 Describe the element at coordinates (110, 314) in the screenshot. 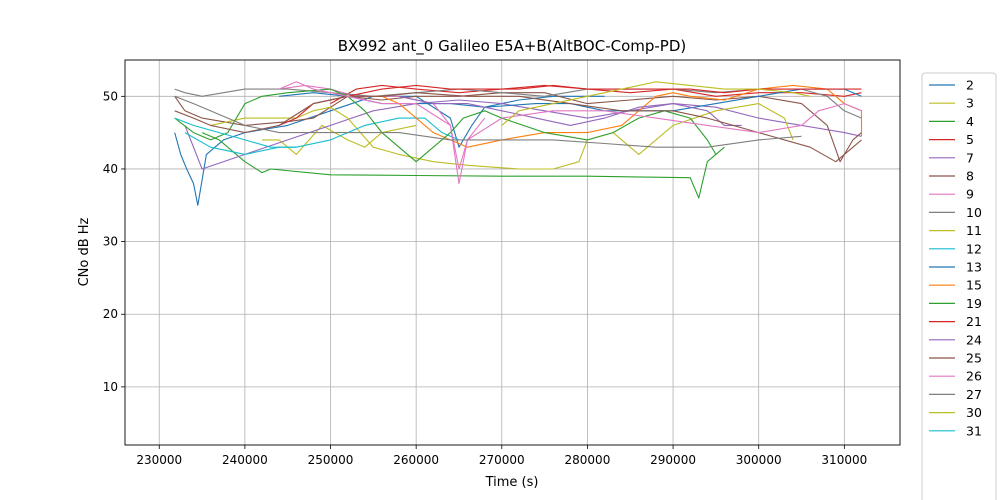

I see `y-tick-label: 20` at that location.